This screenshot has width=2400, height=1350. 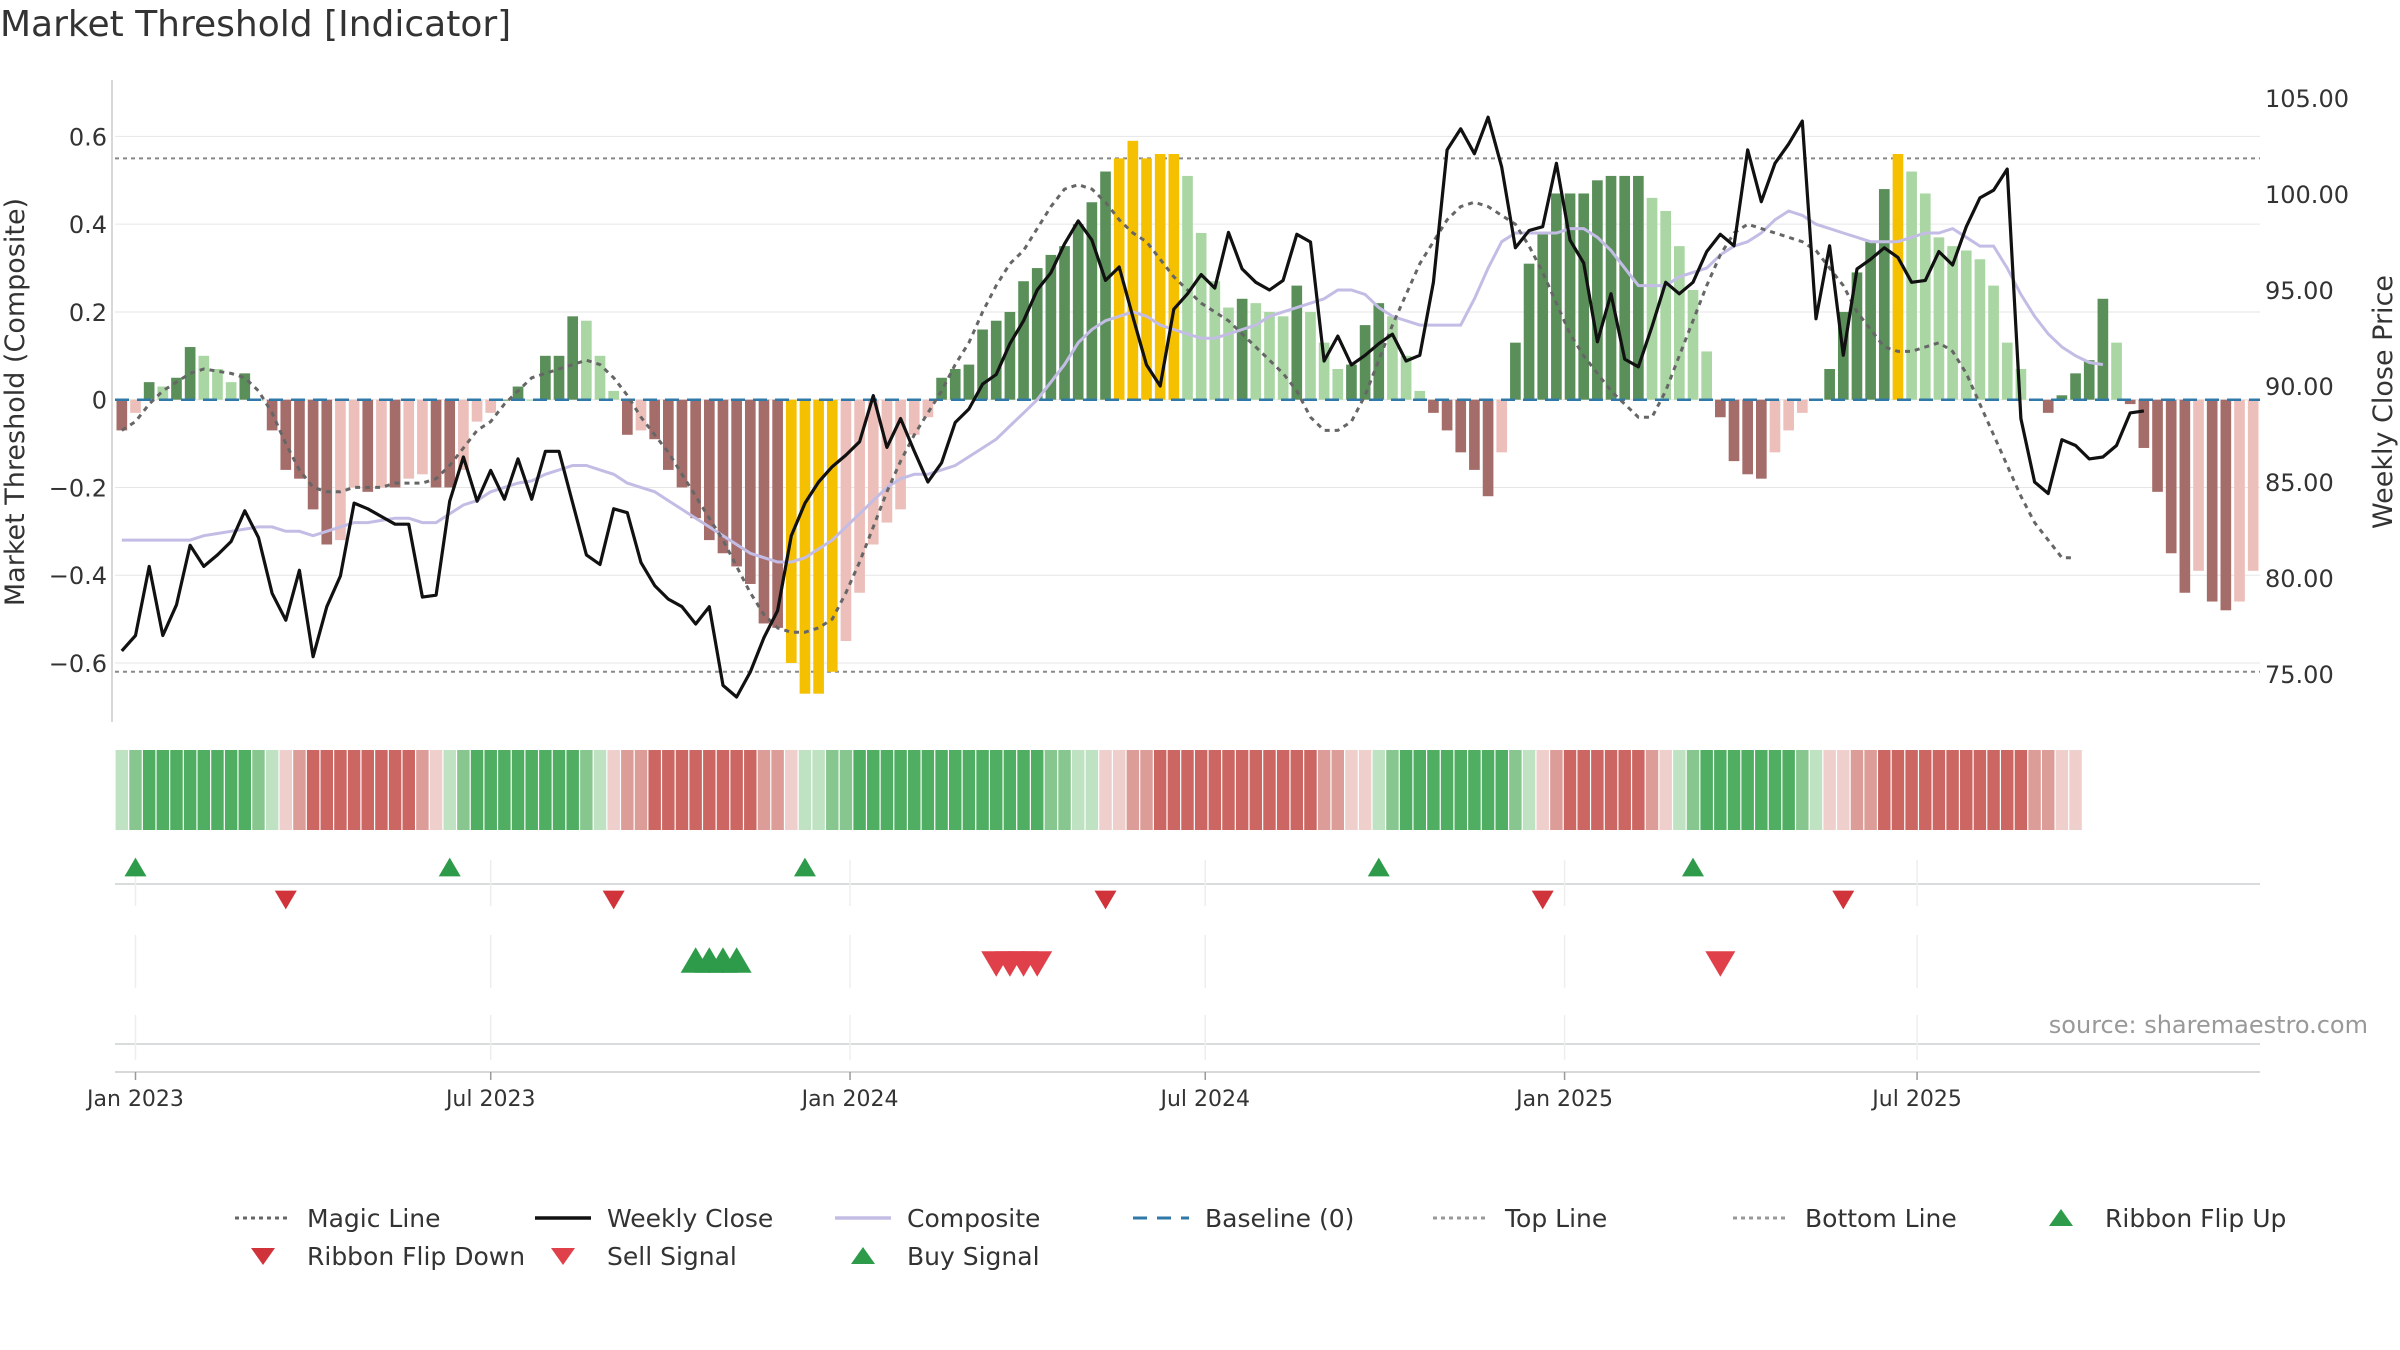 What do you see at coordinates (1098, 790) in the screenshot?
I see `ribbon-strip` at bounding box center [1098, 790].